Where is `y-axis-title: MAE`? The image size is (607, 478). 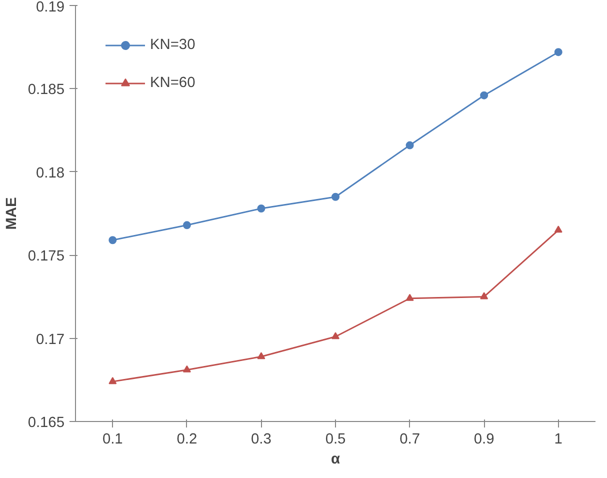
y-axis-title: MAE is located at coordinates (12, 213).